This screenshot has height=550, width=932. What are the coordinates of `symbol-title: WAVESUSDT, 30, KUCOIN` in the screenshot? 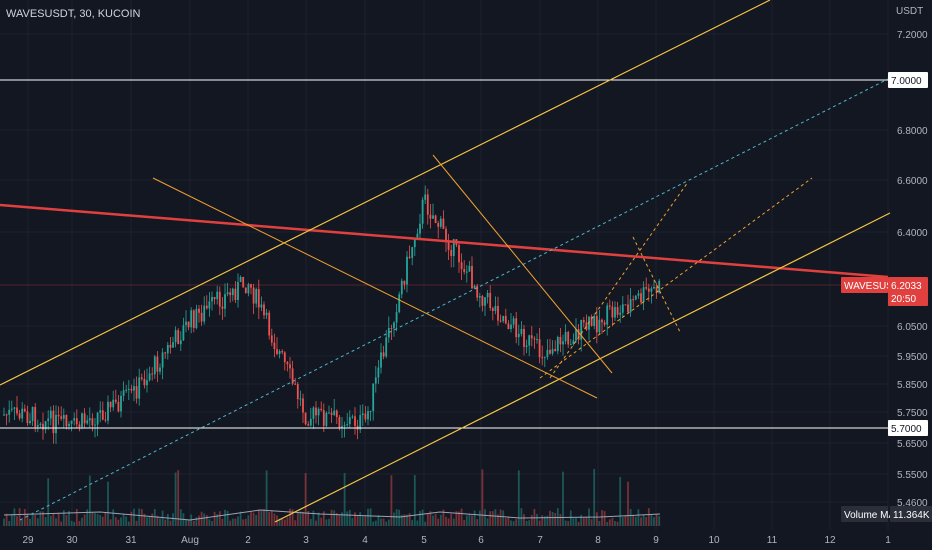 It's located at (73, 14).